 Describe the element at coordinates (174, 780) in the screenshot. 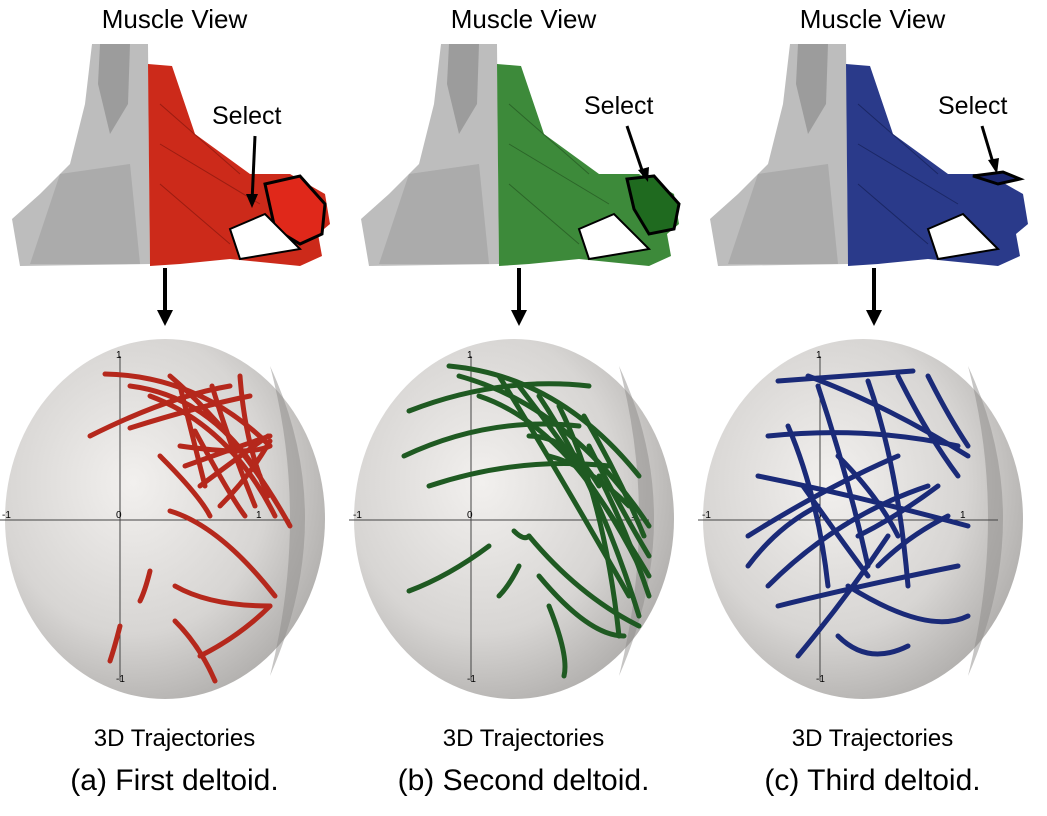

I see `panel-caption: (a) First deltoid.` at that location.